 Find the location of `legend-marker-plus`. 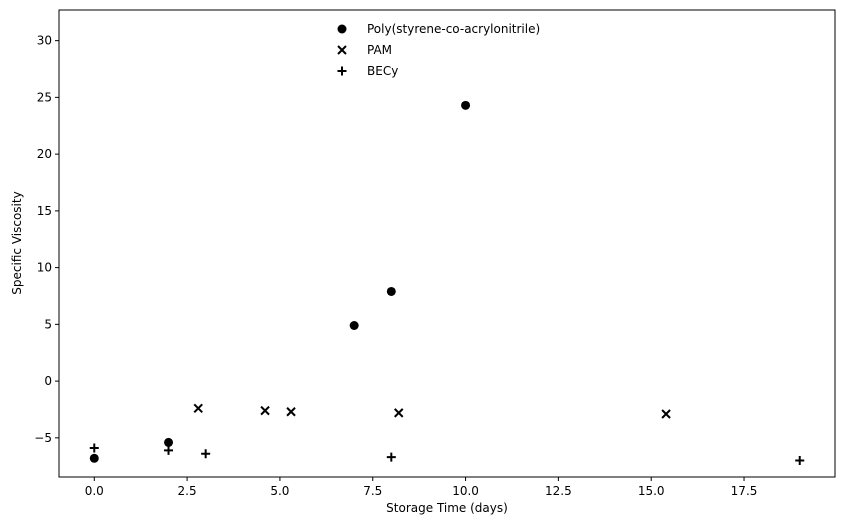

legend-marker-plus is located at coordinates (342, 71).